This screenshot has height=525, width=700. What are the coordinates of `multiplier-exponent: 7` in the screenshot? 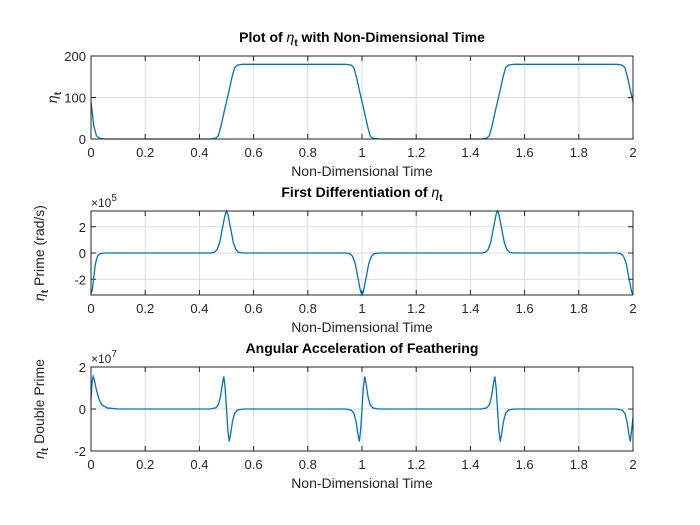 It's located at (114, 354).